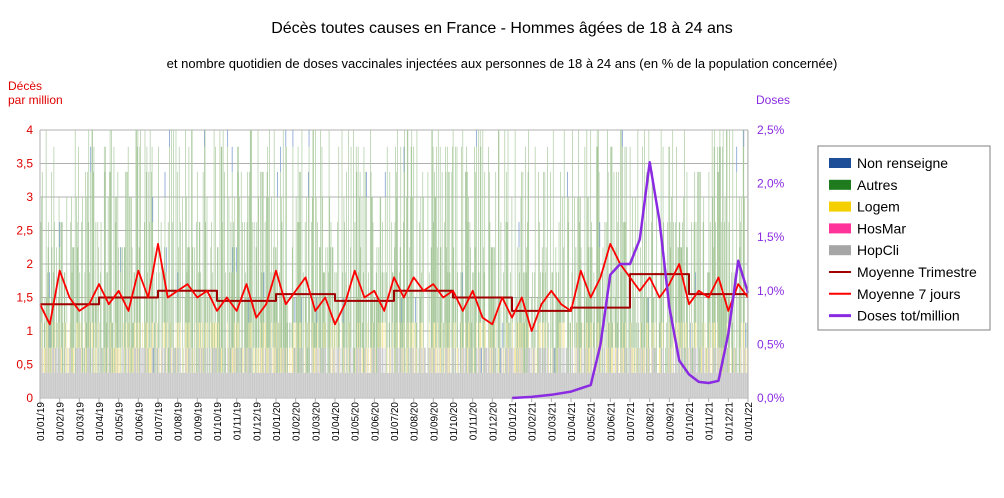 This screenshot has height=498, width=1004. Describe the element at coordinates (552, 421) in the screenshot. I see `x-tick-label: 01/03/21` at that location.